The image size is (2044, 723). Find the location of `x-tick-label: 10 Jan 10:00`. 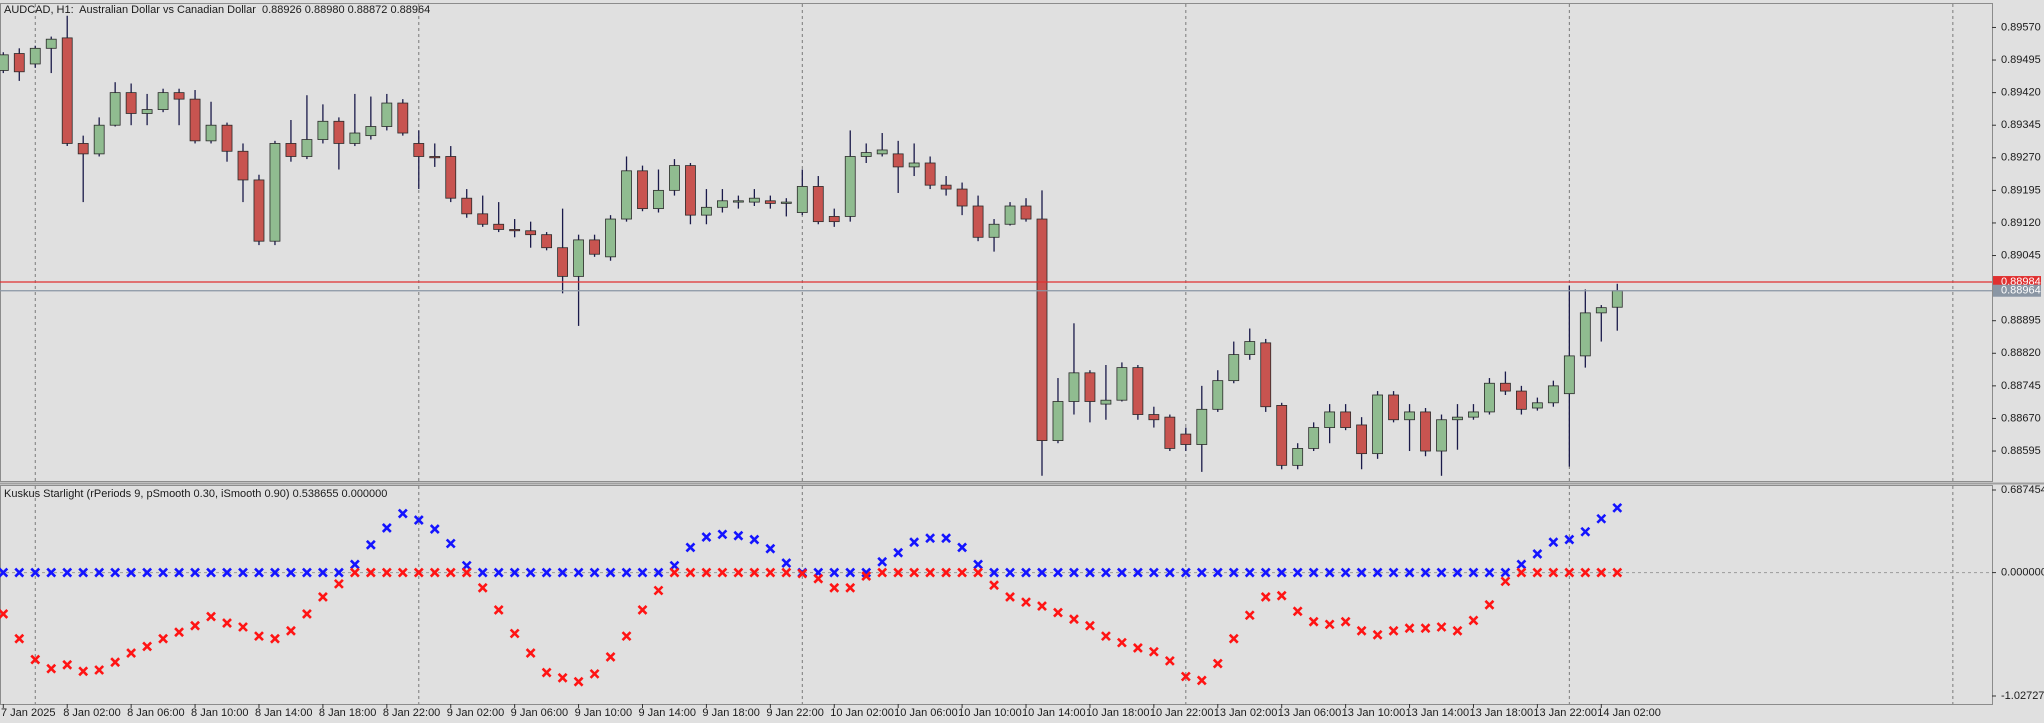

x-tick-label: 10 Jan 10:00 is located at coordinates (990, 713).